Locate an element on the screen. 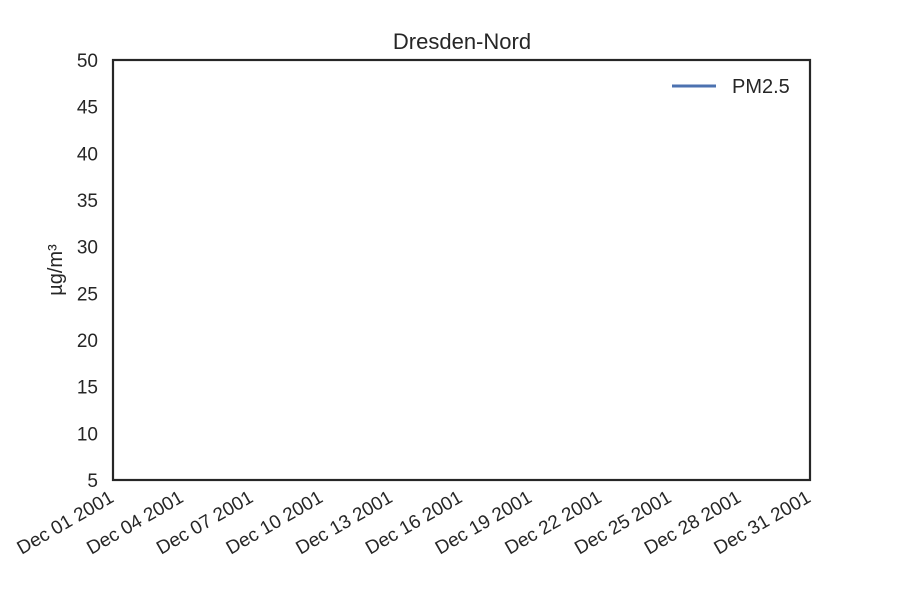 The width and height of the screenshot is (900, 600). y-axis: 5 10 15 20 25 30 35 40 45 50 is located at coordinates (87, 271).